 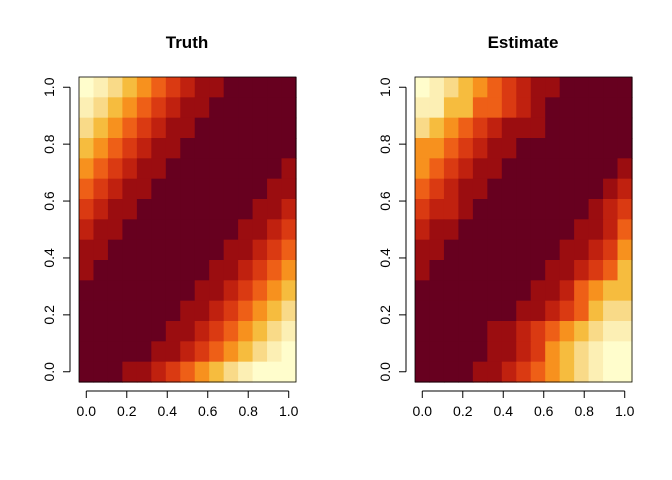 What do you see at coordinates (524, 404) in the screenshot?
I see `x-axis-estimate: 0.0 0.2 0.4 0.6 0.8 1.0` at bounding box center [524, 404].